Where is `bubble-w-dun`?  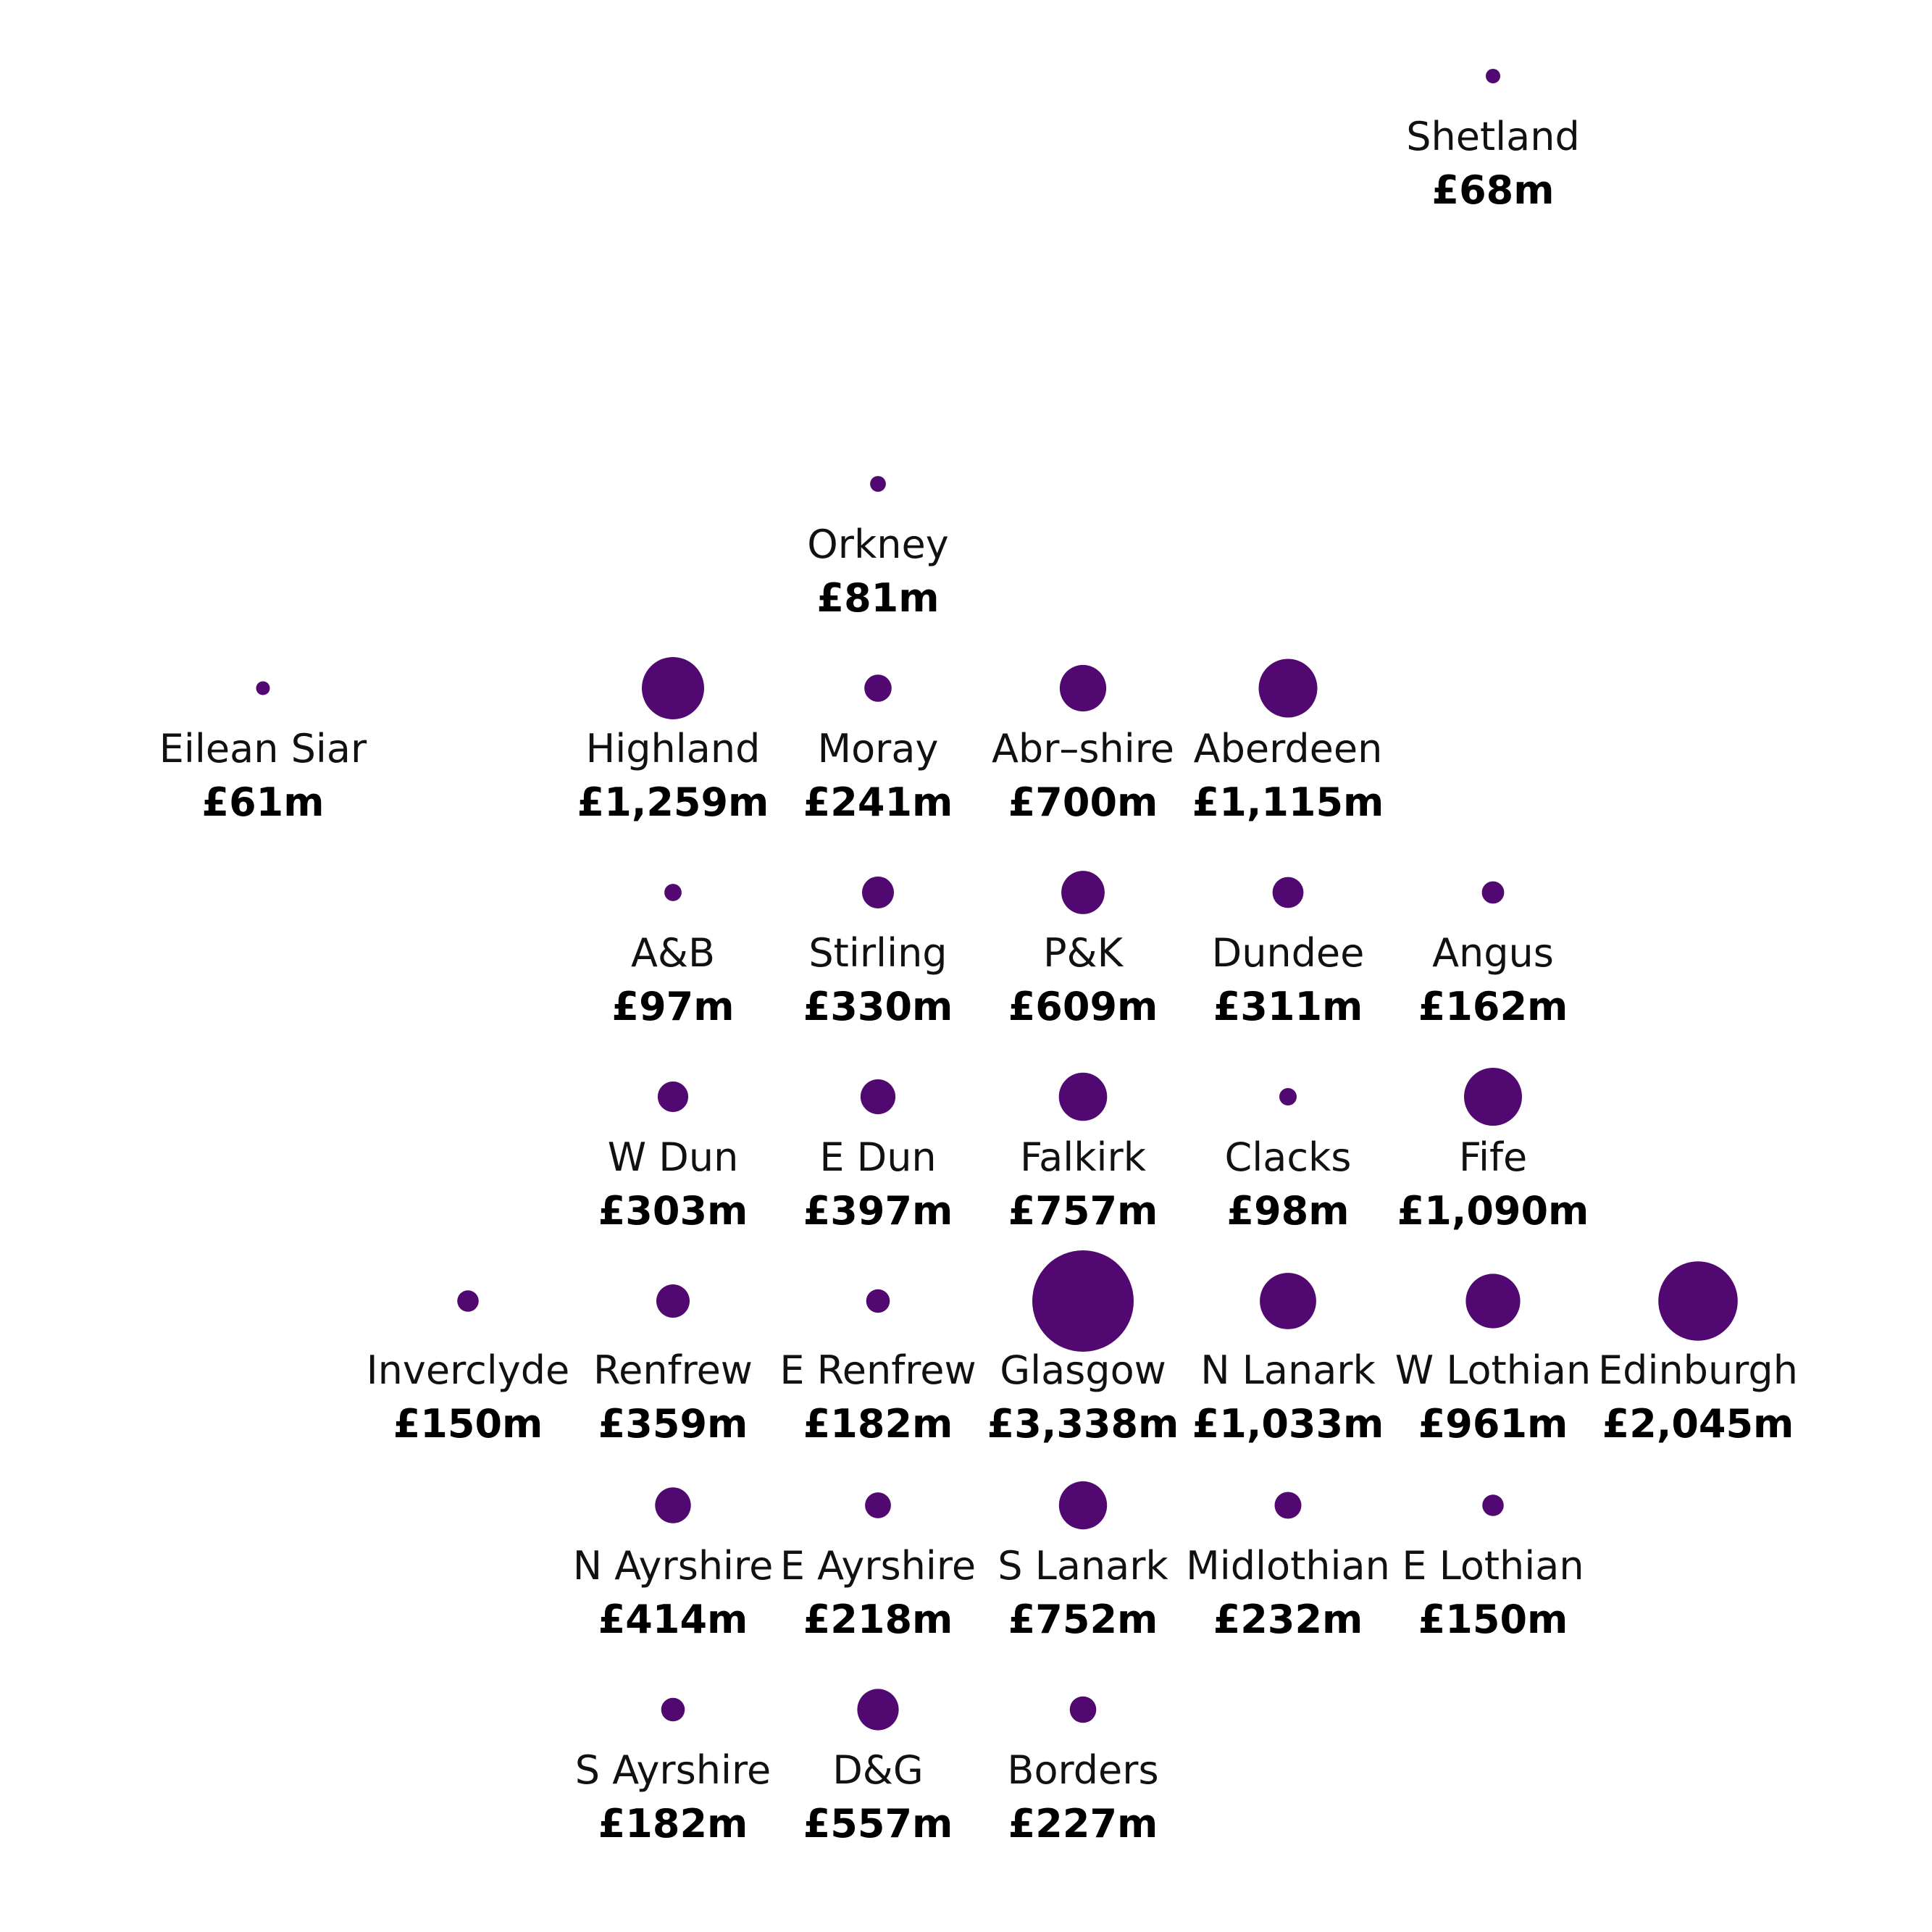
bubble-w-dun is located at coordinates (673, 1097).